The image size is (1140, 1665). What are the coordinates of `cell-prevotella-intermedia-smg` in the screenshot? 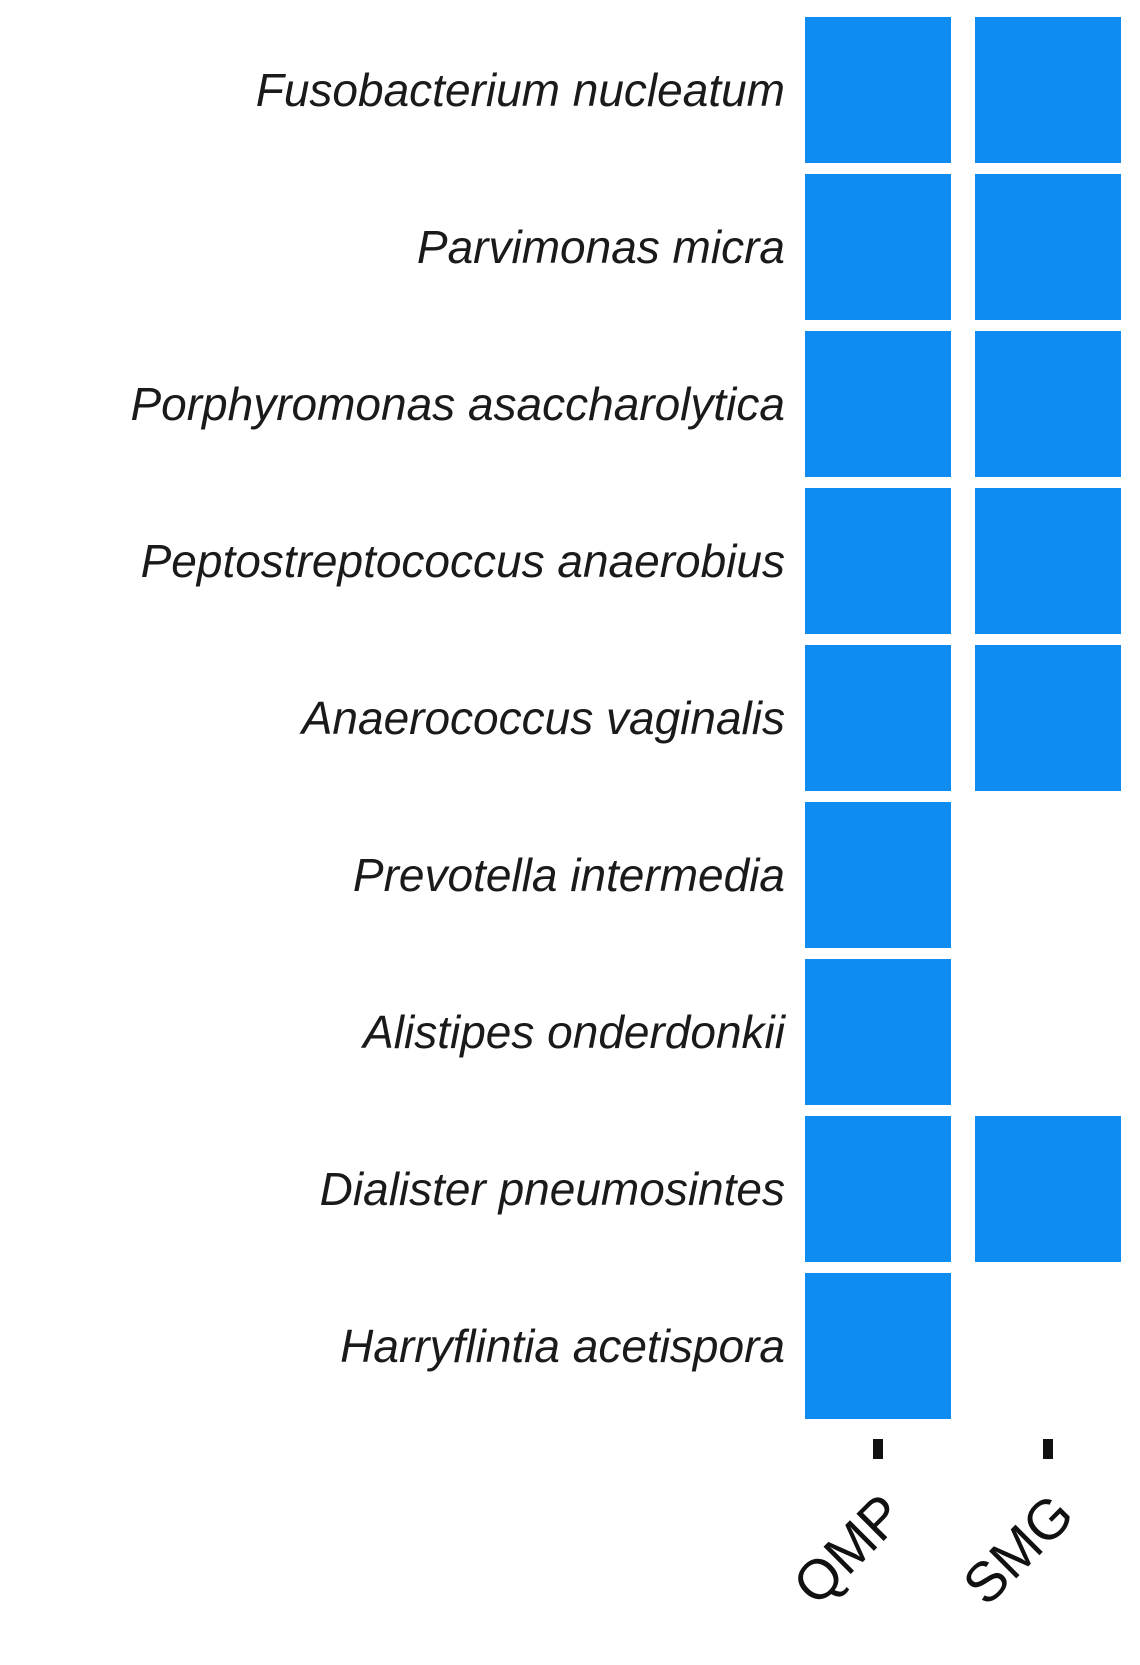 It's located at (1048, 875).